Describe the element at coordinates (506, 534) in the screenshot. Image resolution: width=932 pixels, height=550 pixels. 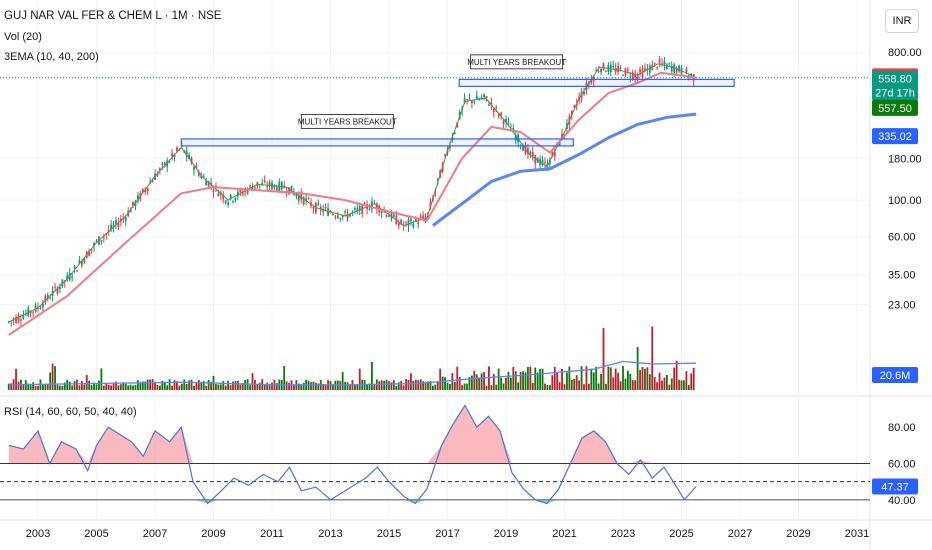
I see `x-tick-label: 2019` at that location.